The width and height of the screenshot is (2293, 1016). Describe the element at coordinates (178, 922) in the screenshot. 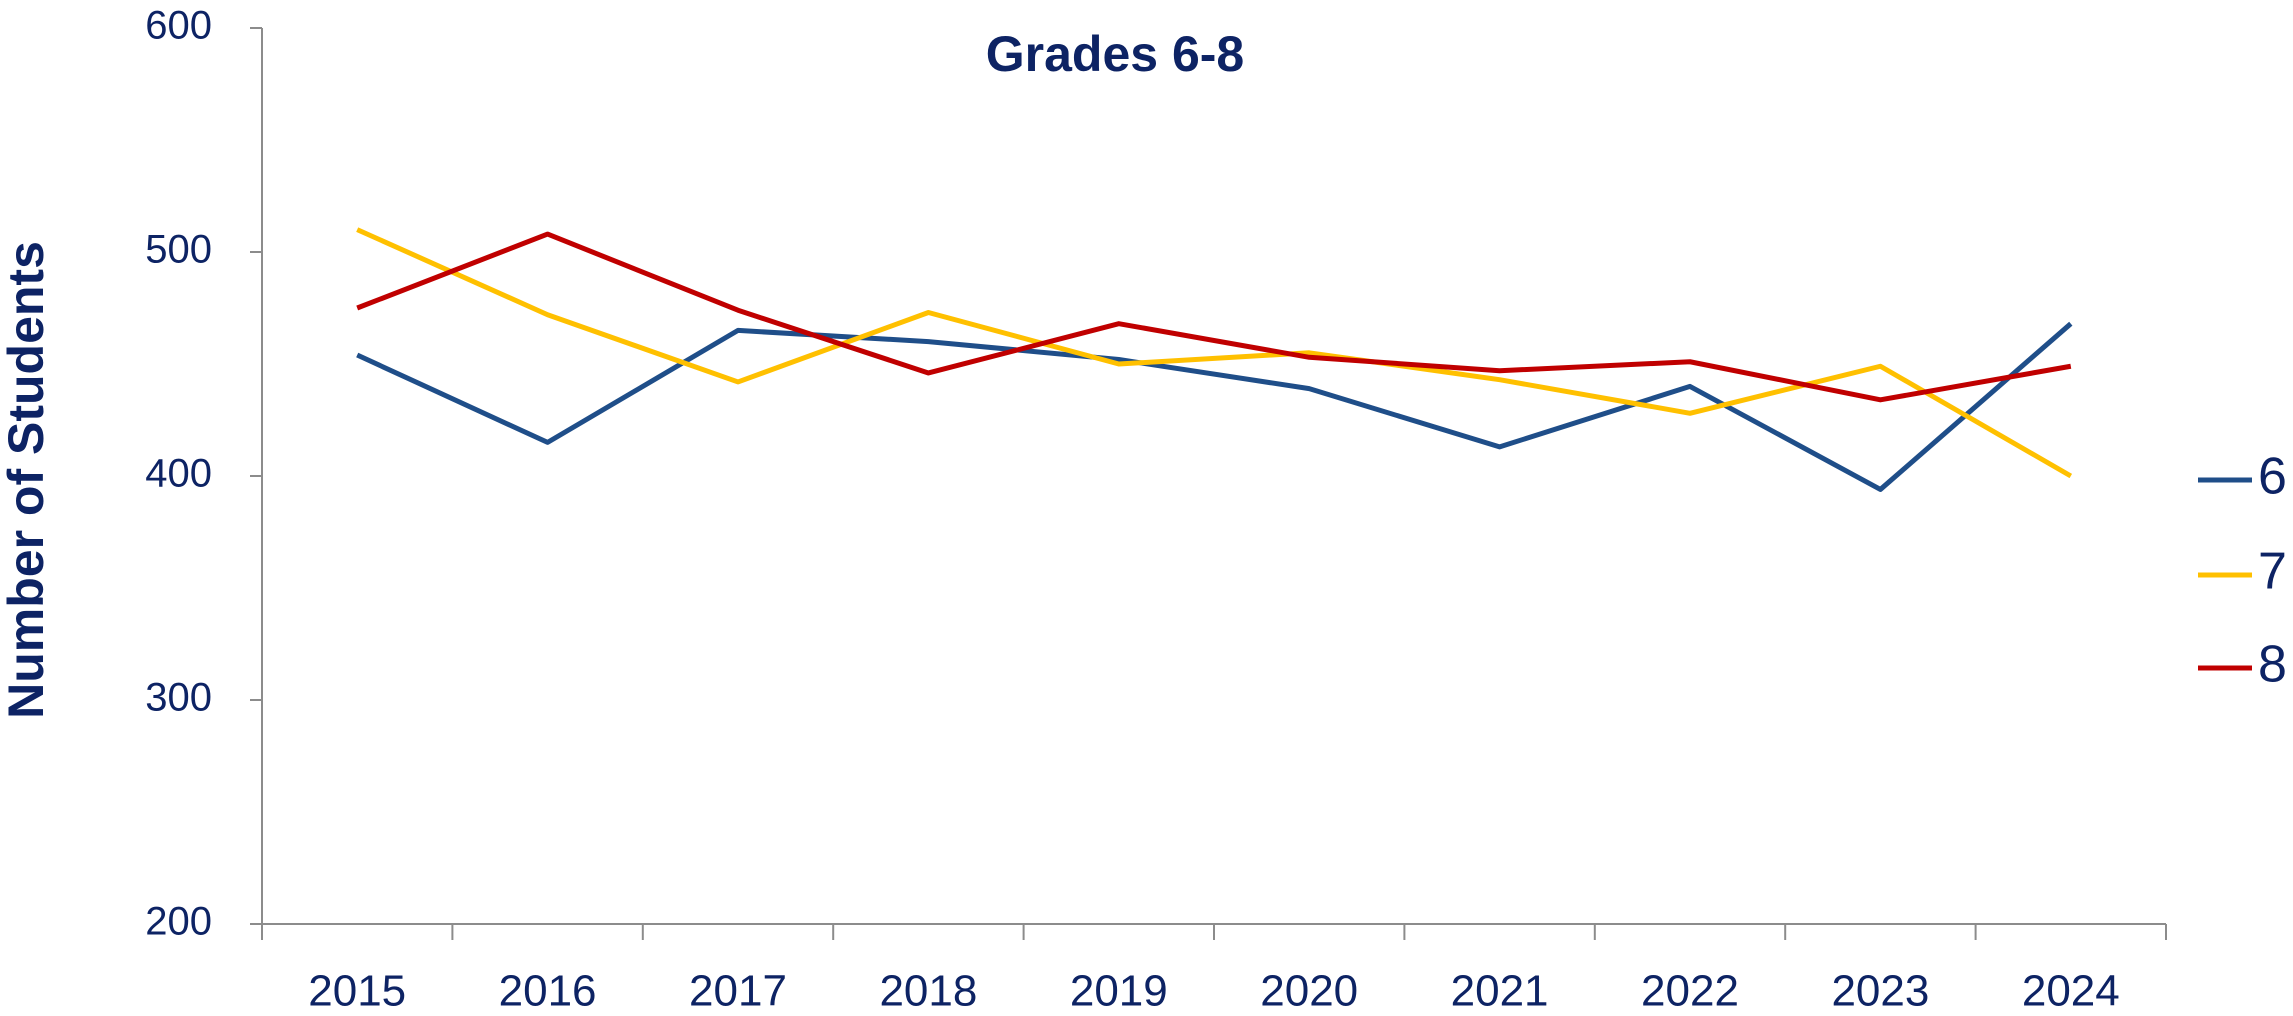

I see `y-tick-label: 200` at that location.